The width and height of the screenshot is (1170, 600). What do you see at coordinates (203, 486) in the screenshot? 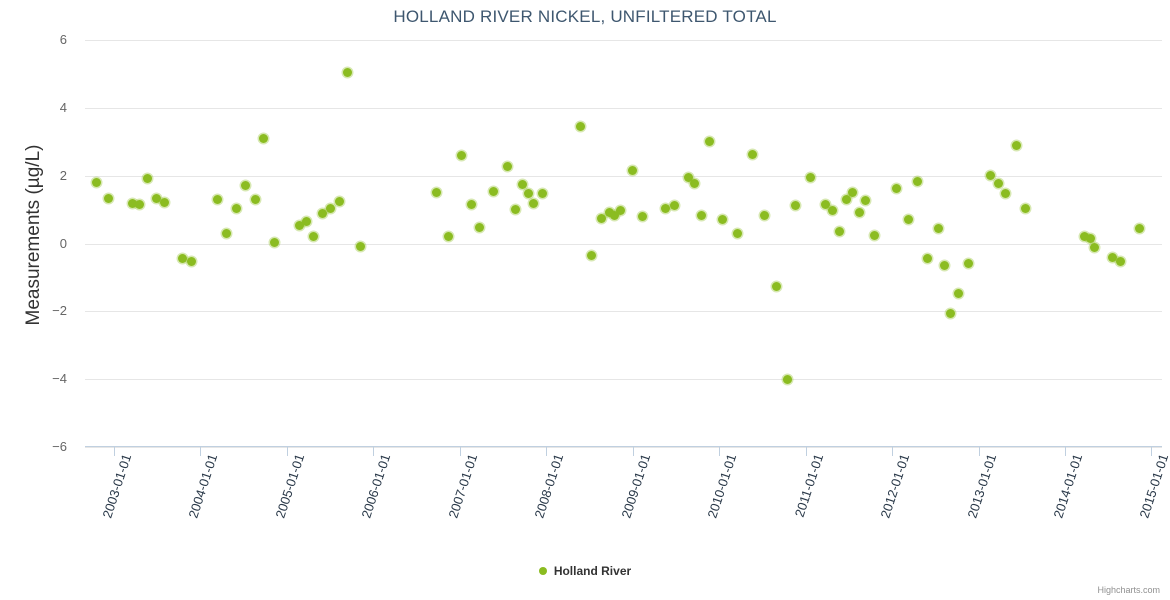
I see `x-axis-tick-label: 2004-01-01` at bounding box center [203, 486].